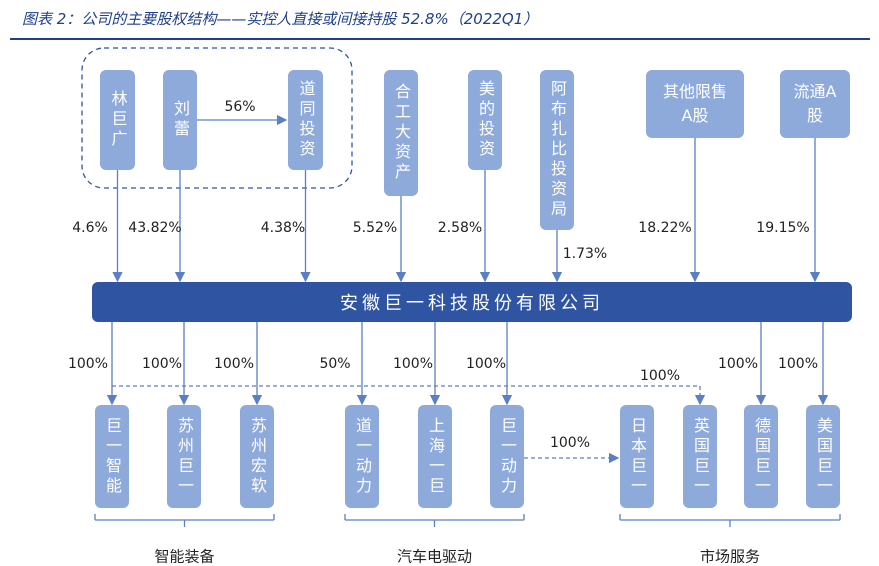  I want to click on subsidiary: 上海一巨, so click(435, 456).